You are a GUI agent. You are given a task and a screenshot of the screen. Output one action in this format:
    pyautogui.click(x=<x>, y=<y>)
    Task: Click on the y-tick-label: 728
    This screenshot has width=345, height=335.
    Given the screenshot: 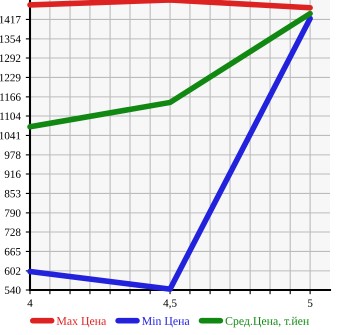 What is the action you would take?
    pyautogui.click(x=13, y=232)
    